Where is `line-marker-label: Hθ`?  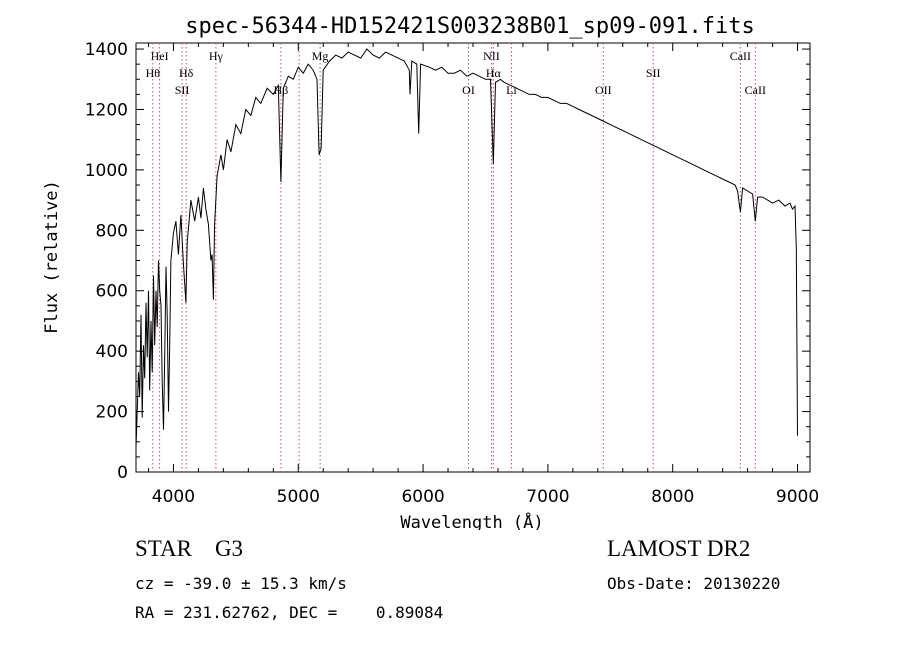 line-marker-label: Hθ is located at coordinates (153, 73).